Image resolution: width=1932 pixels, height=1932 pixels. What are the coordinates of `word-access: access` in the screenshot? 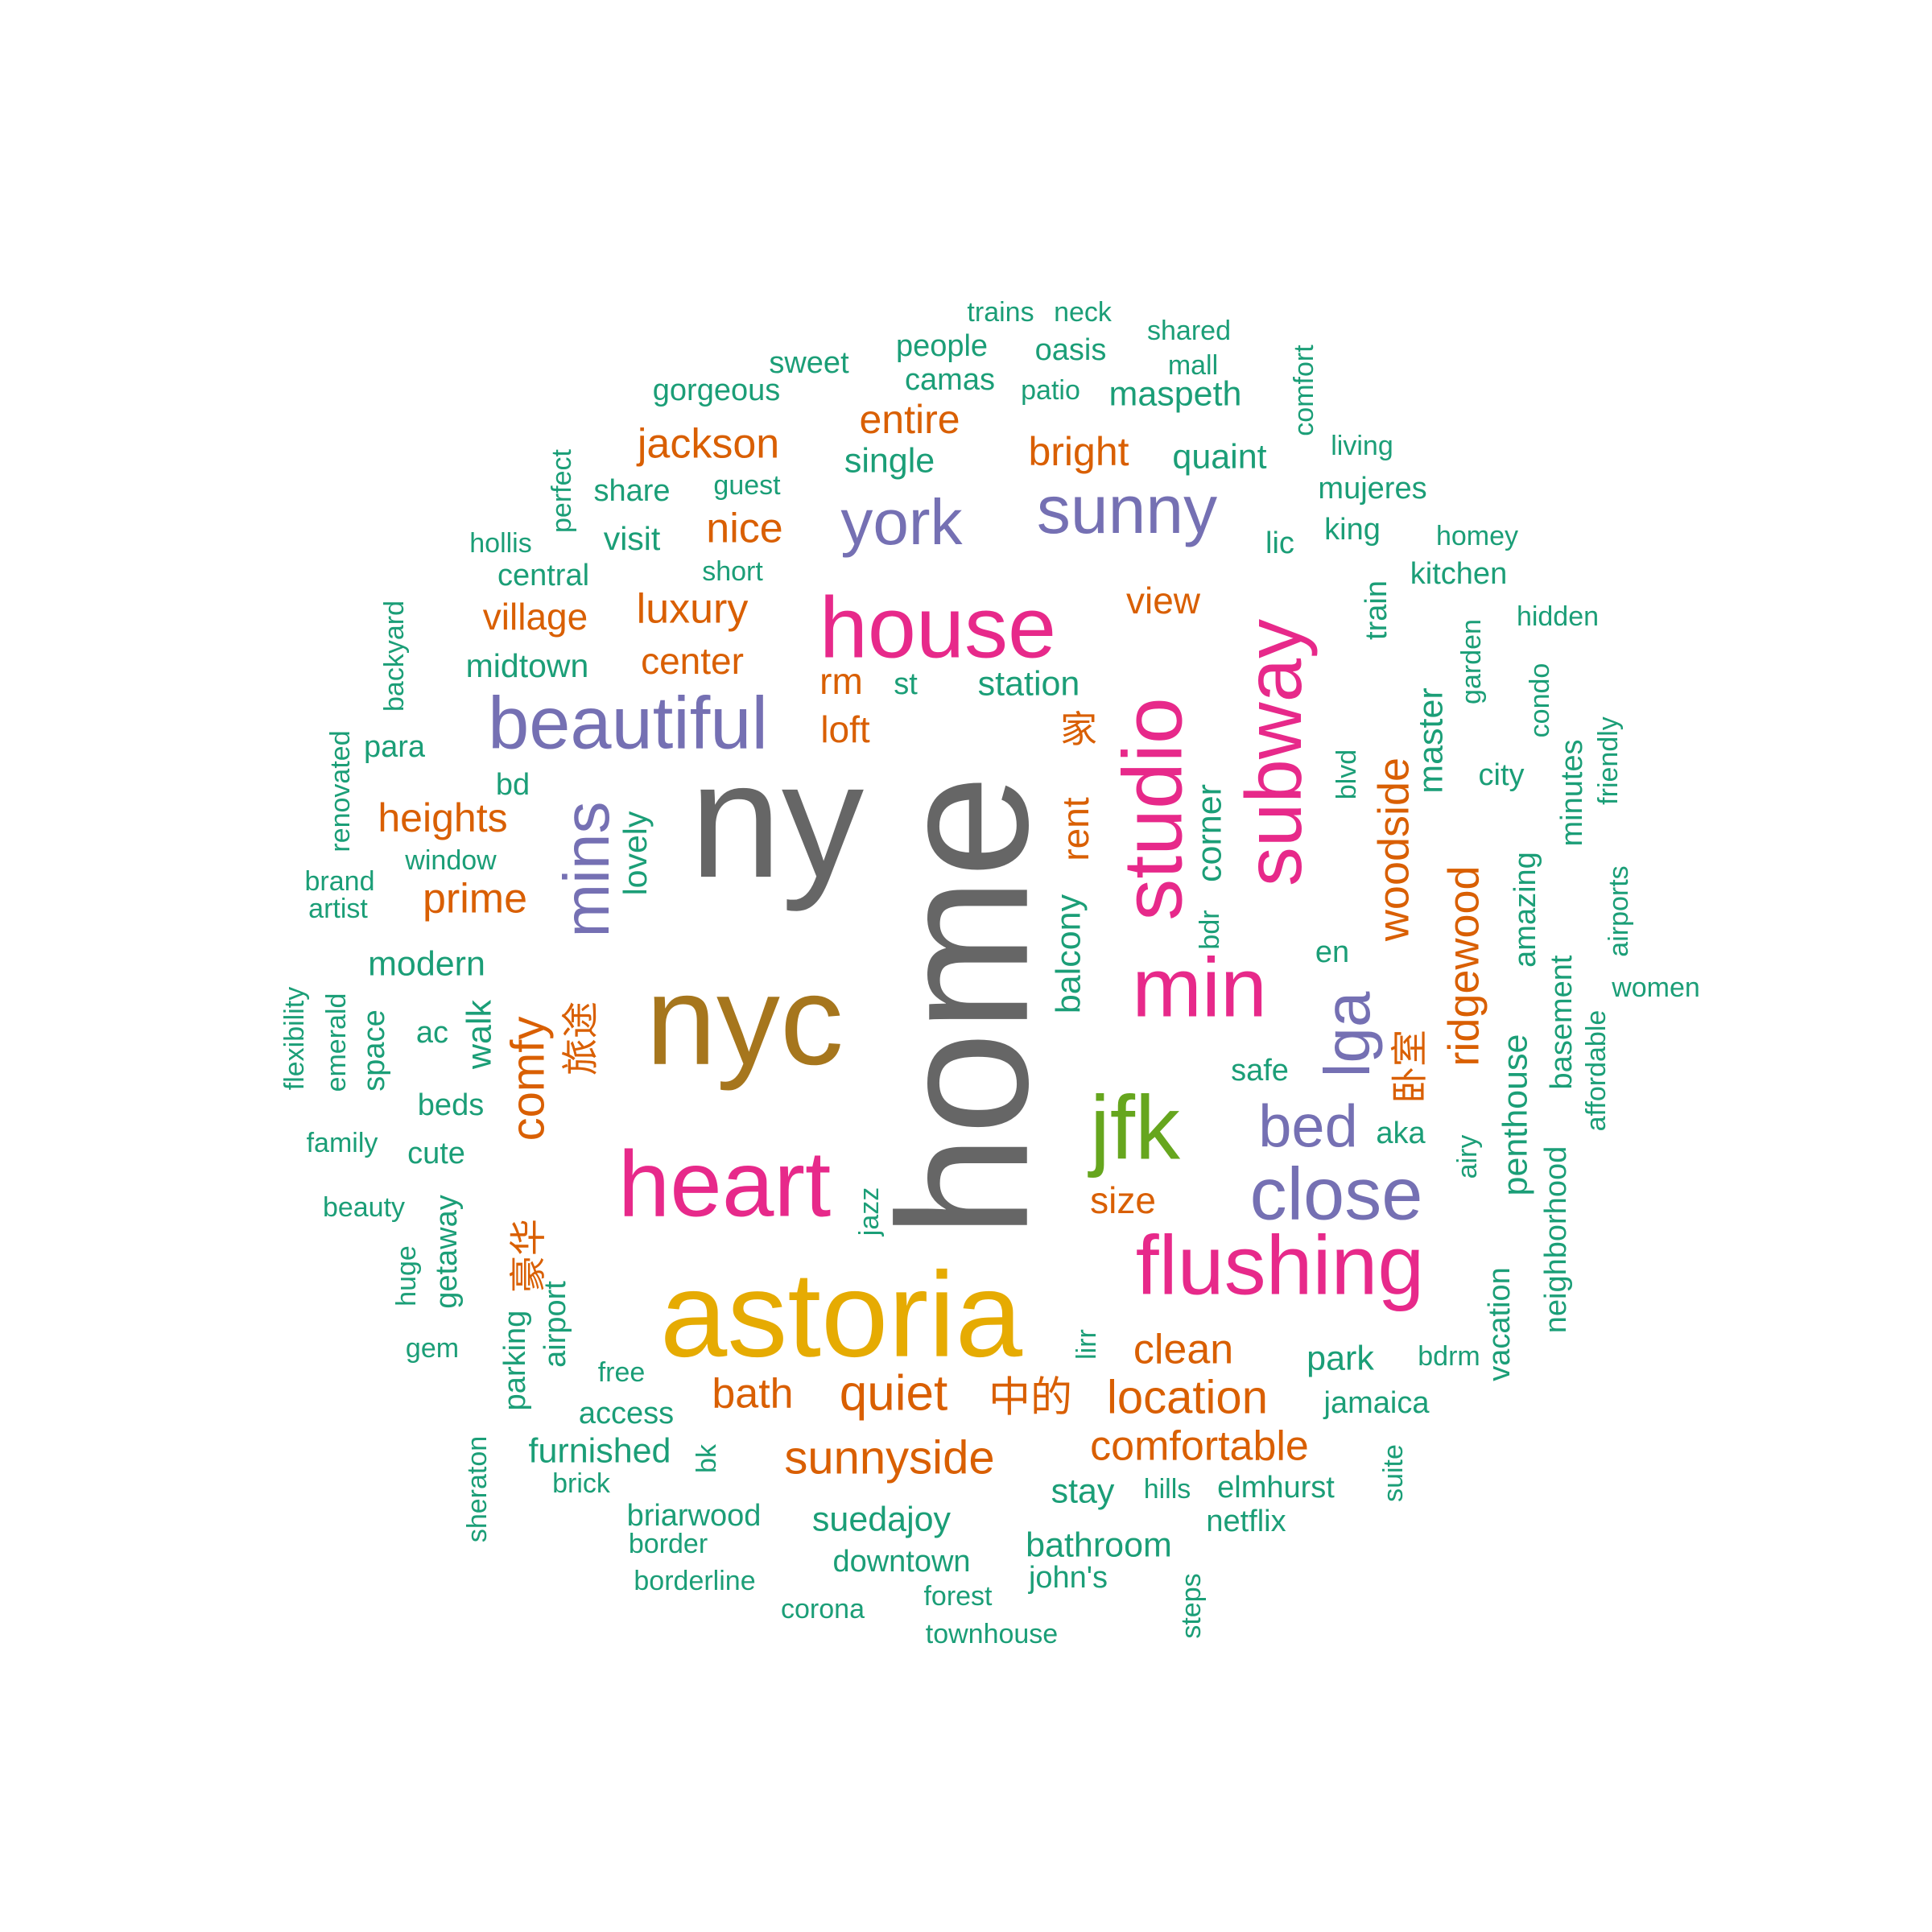 It's located at (626, 1413).